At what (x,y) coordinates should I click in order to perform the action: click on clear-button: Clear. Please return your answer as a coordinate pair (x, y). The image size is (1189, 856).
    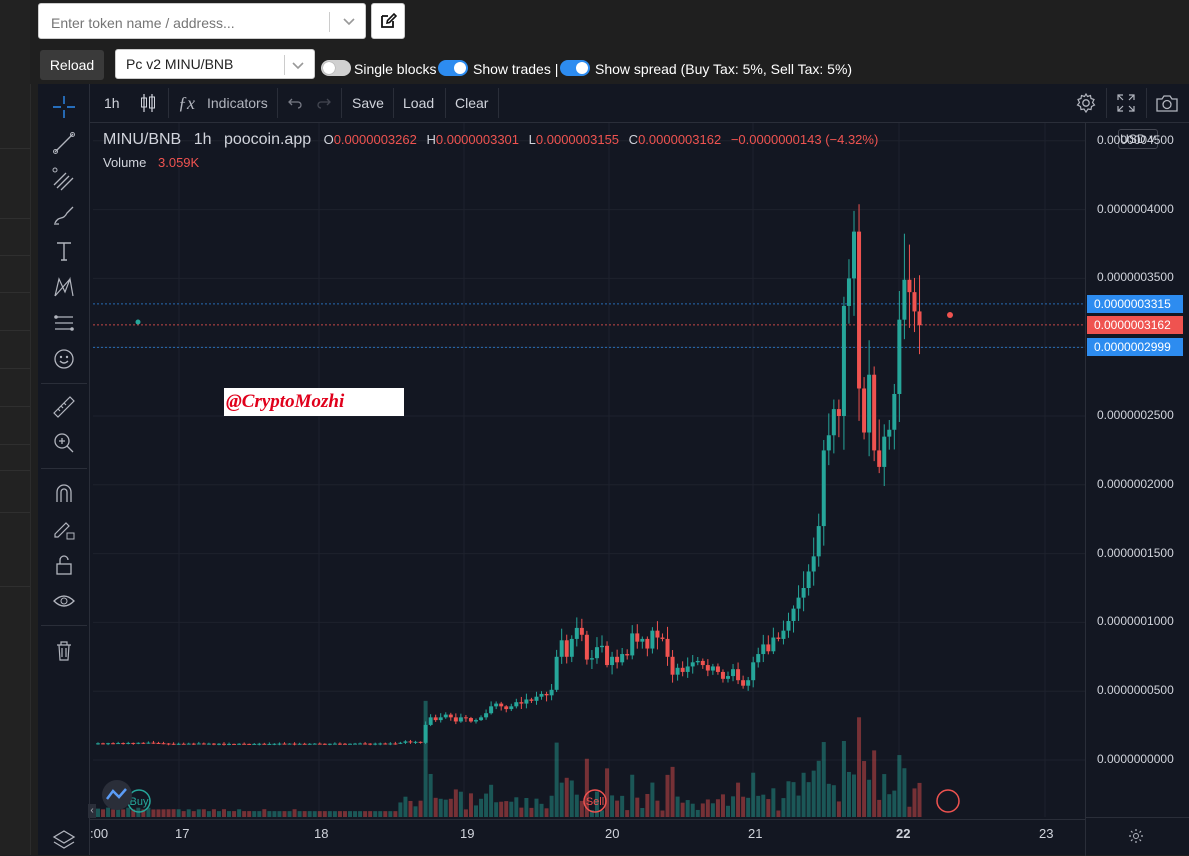
    Looking at the image, I should click on (472, 103).